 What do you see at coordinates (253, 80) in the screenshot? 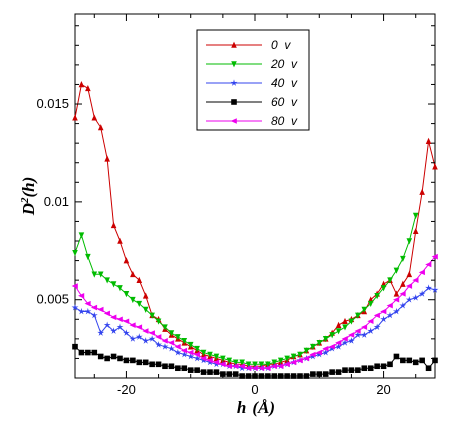
I see `legend-box` at bounding box center [253, 80].